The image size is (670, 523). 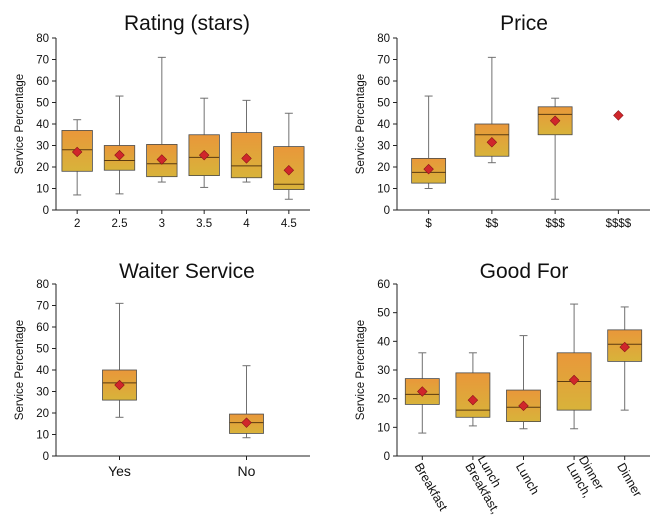 I want to click on x-tick-label: Lunch,Dinner, so click(x=585, y=476).